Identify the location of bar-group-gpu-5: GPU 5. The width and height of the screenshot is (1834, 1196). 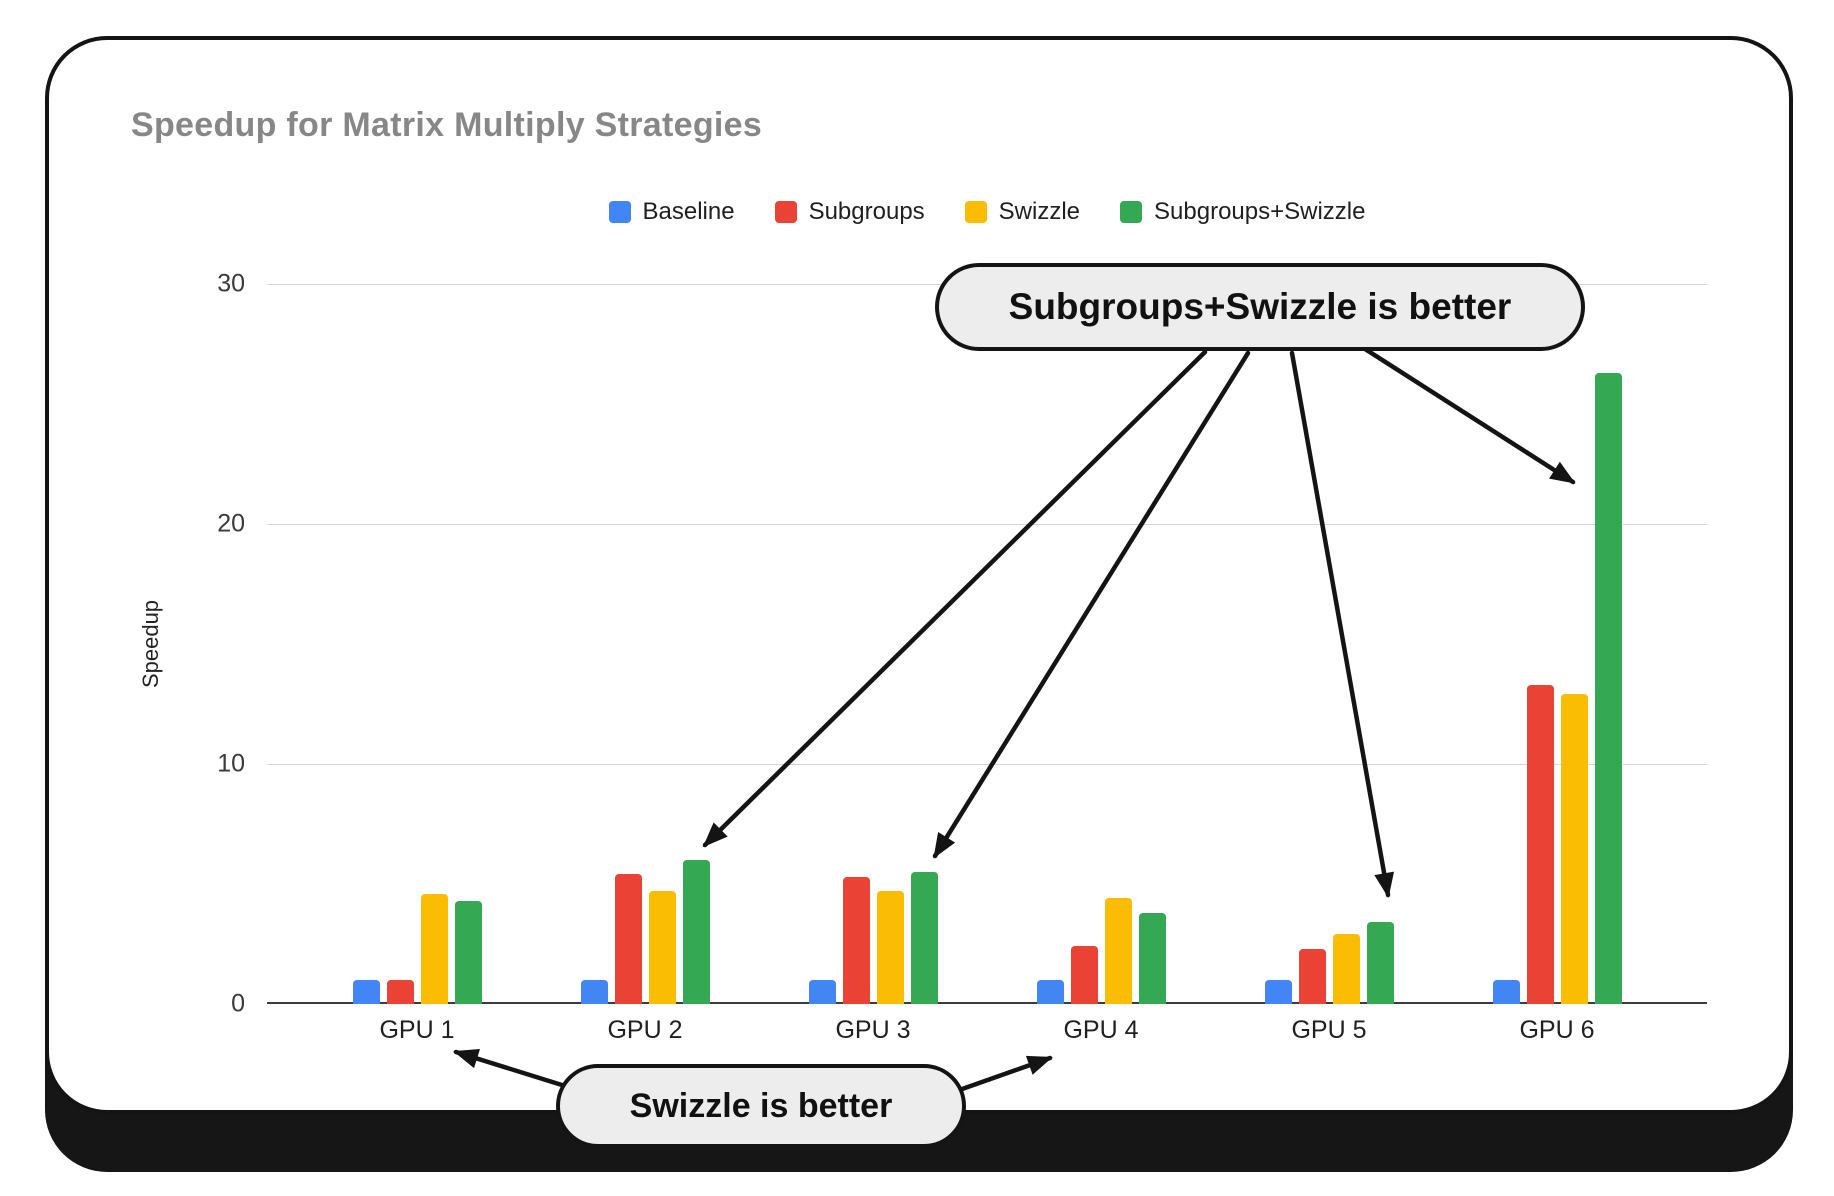
(1329, 664).